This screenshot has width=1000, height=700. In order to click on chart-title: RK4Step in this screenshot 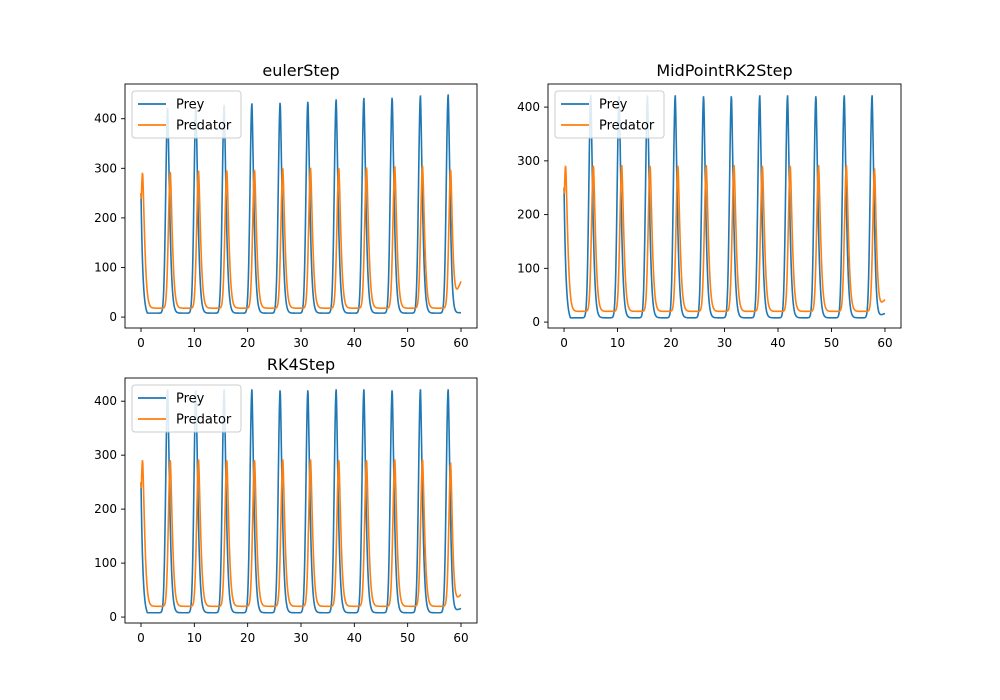, I will do `click(301, 364)`.